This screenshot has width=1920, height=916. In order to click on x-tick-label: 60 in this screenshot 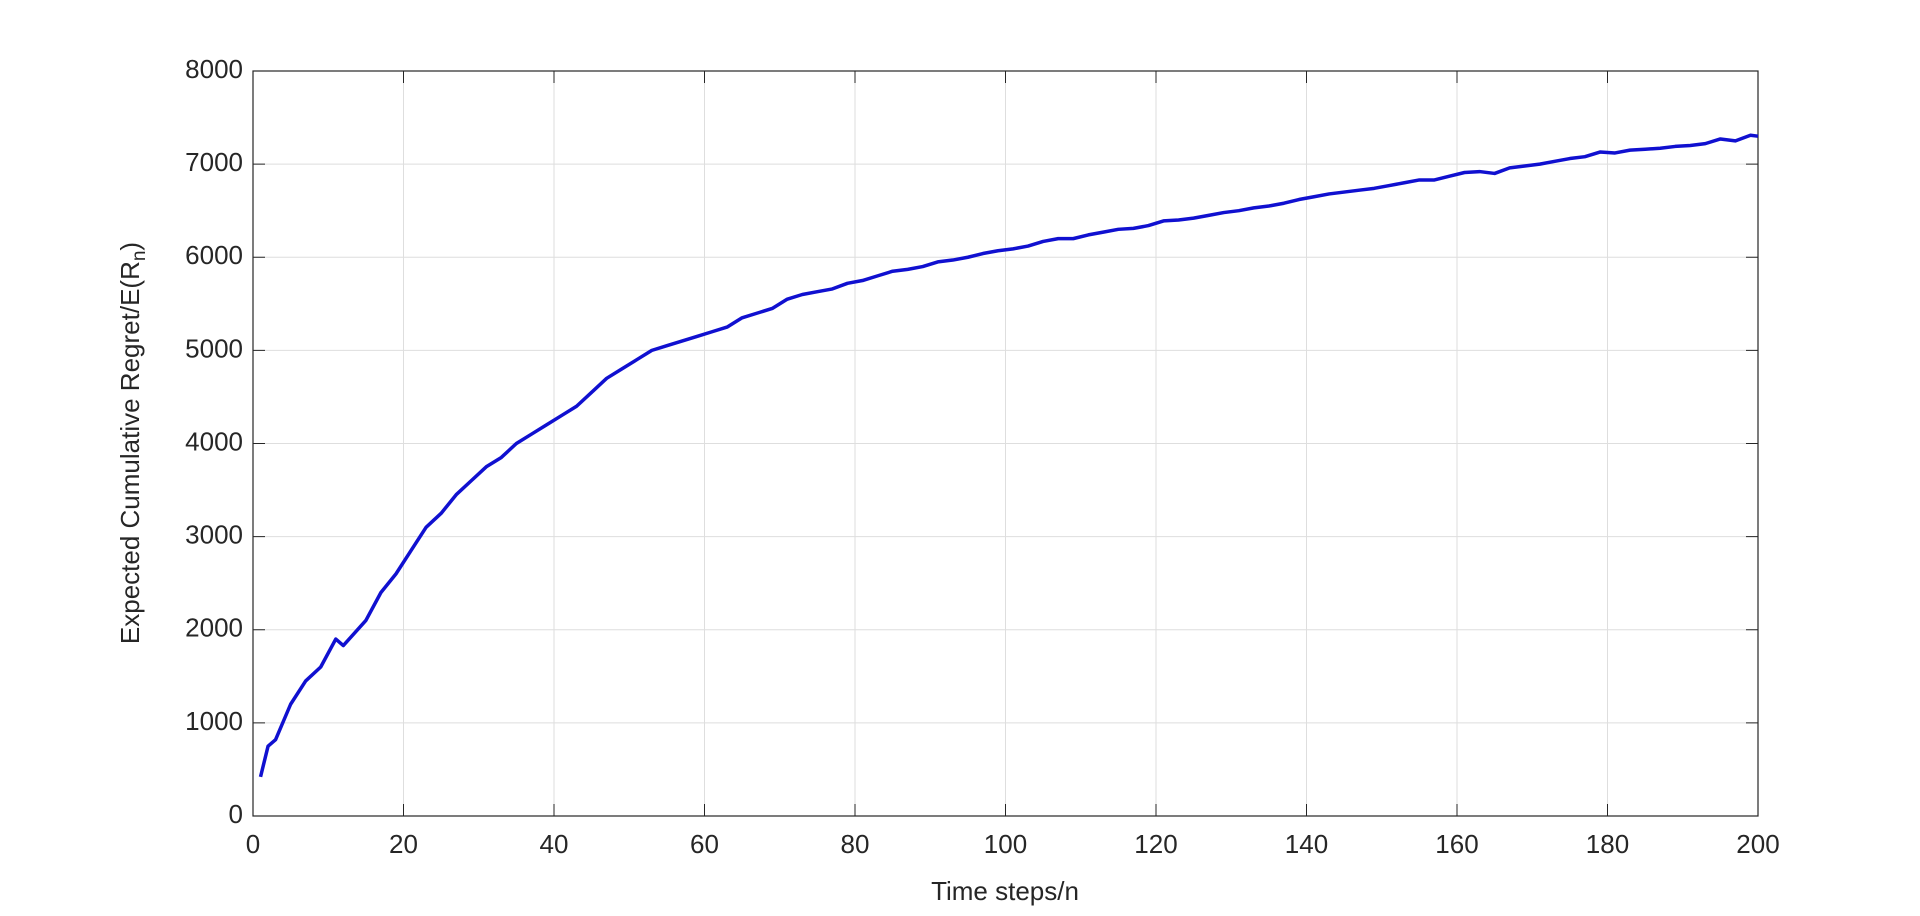, I will do `click(704, 844)`.